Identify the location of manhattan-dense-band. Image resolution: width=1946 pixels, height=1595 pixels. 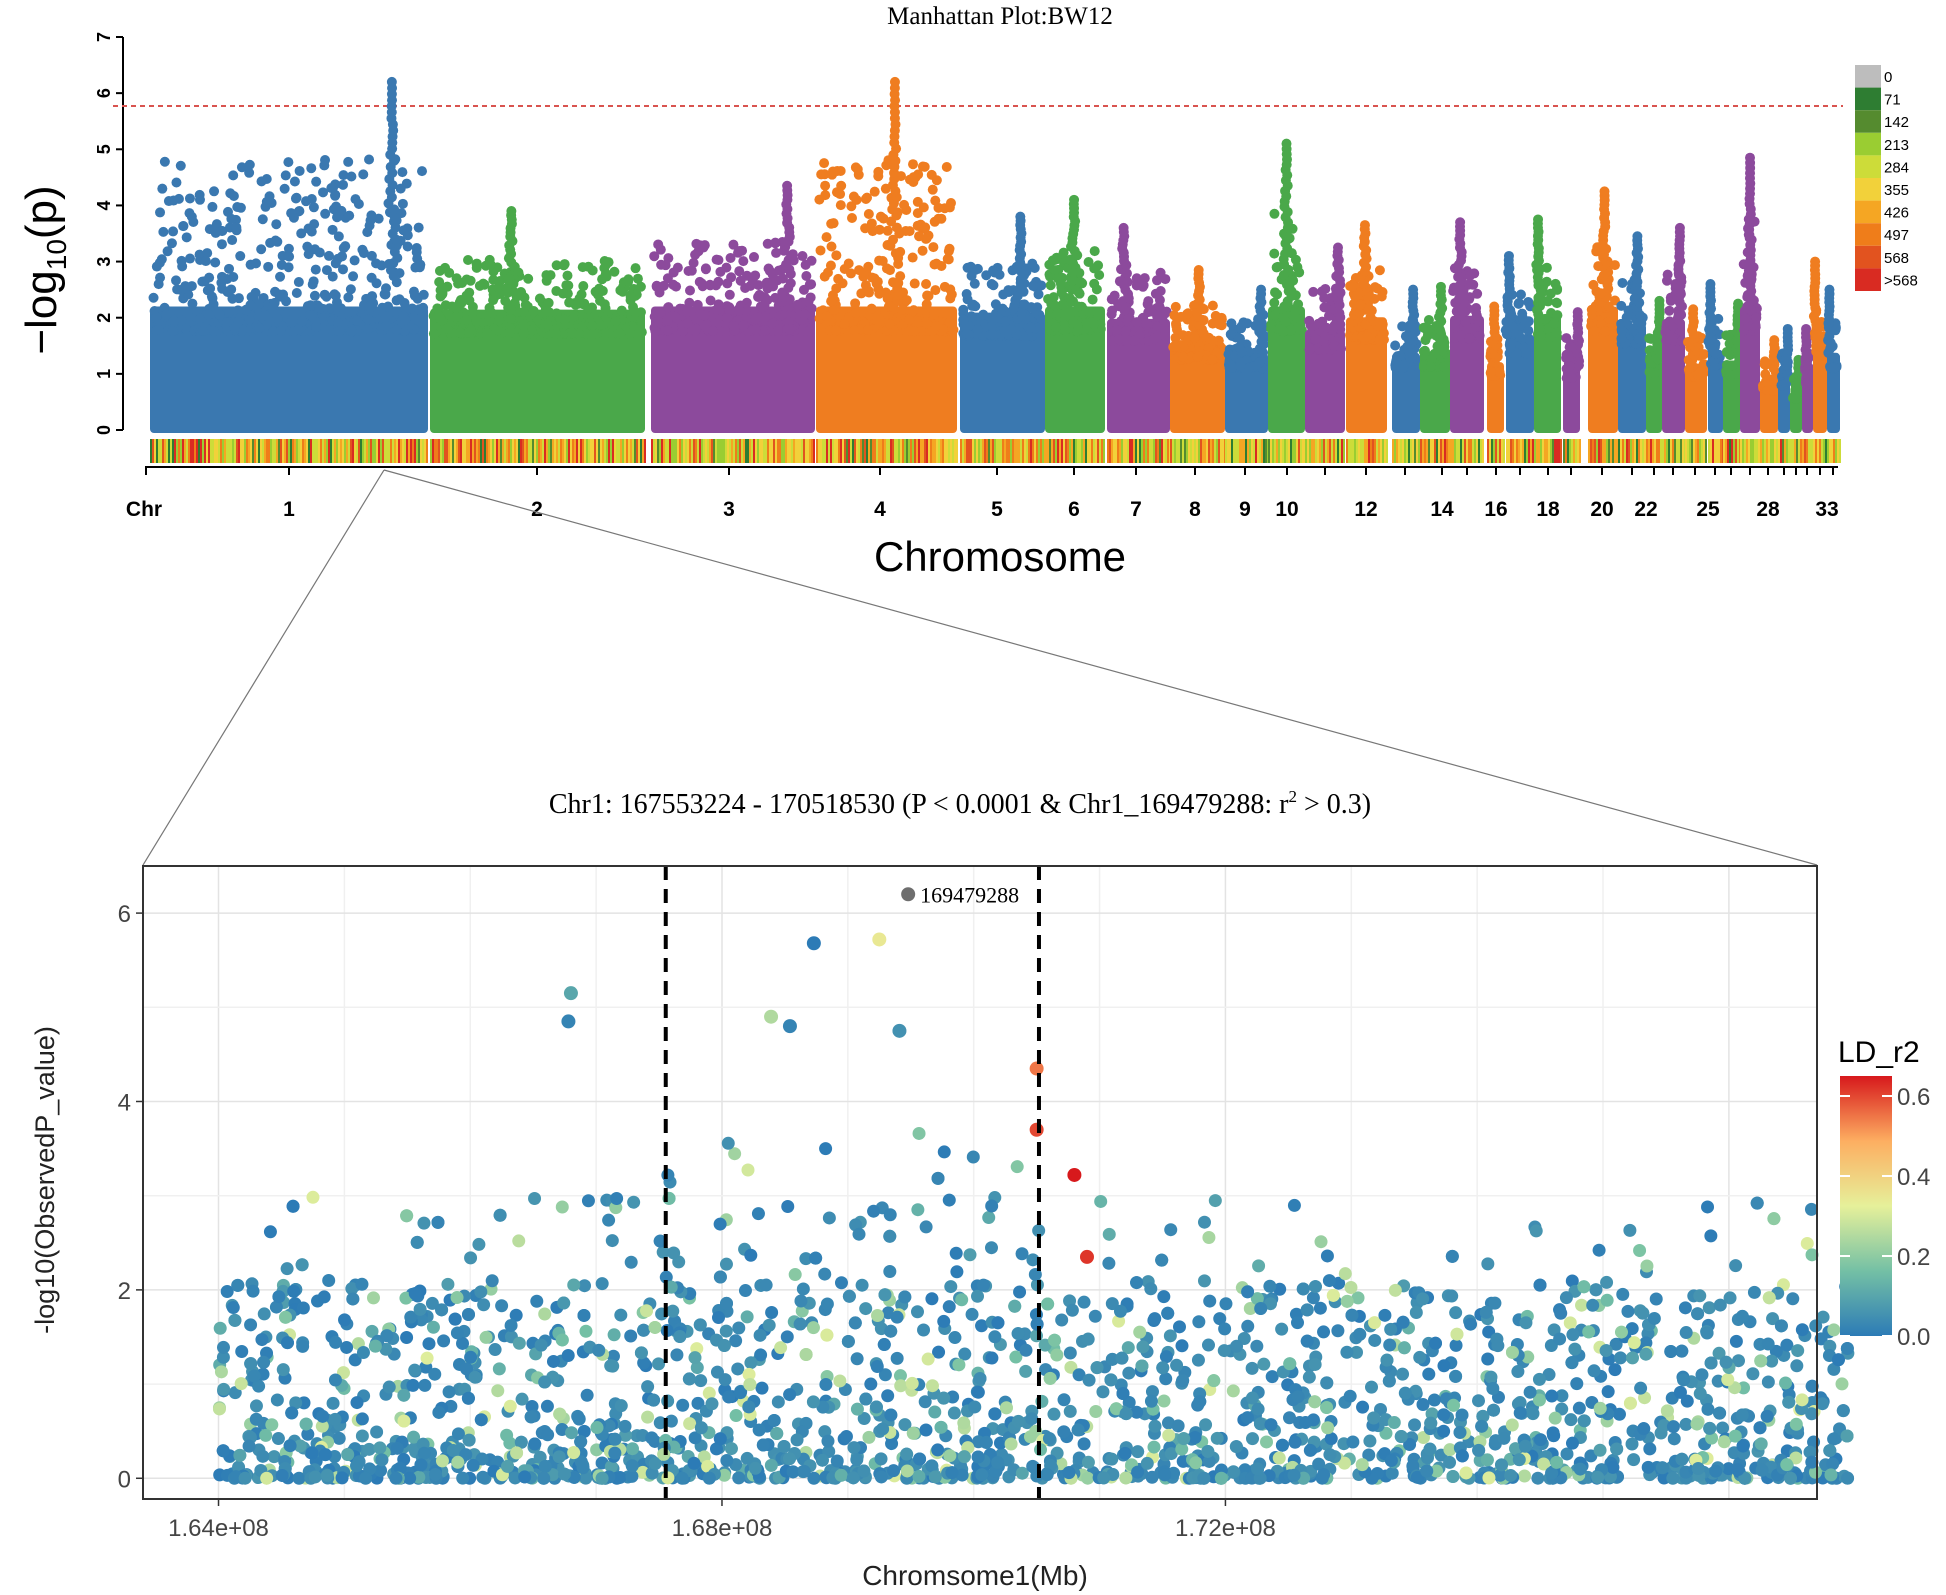
(1632, 378).